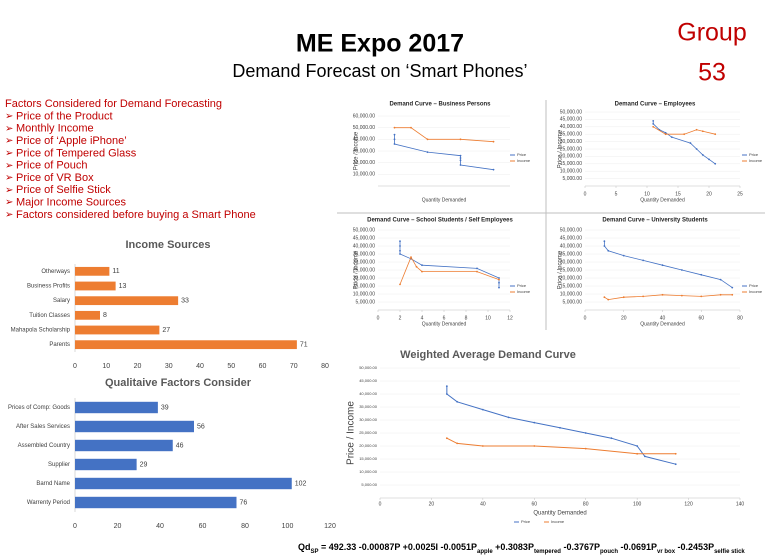 The height and width of the screenshot is (559, 768). Describe the element at coordinates (547, 552) in the screenshot. I see `equation-subscript: tempered` at that location.